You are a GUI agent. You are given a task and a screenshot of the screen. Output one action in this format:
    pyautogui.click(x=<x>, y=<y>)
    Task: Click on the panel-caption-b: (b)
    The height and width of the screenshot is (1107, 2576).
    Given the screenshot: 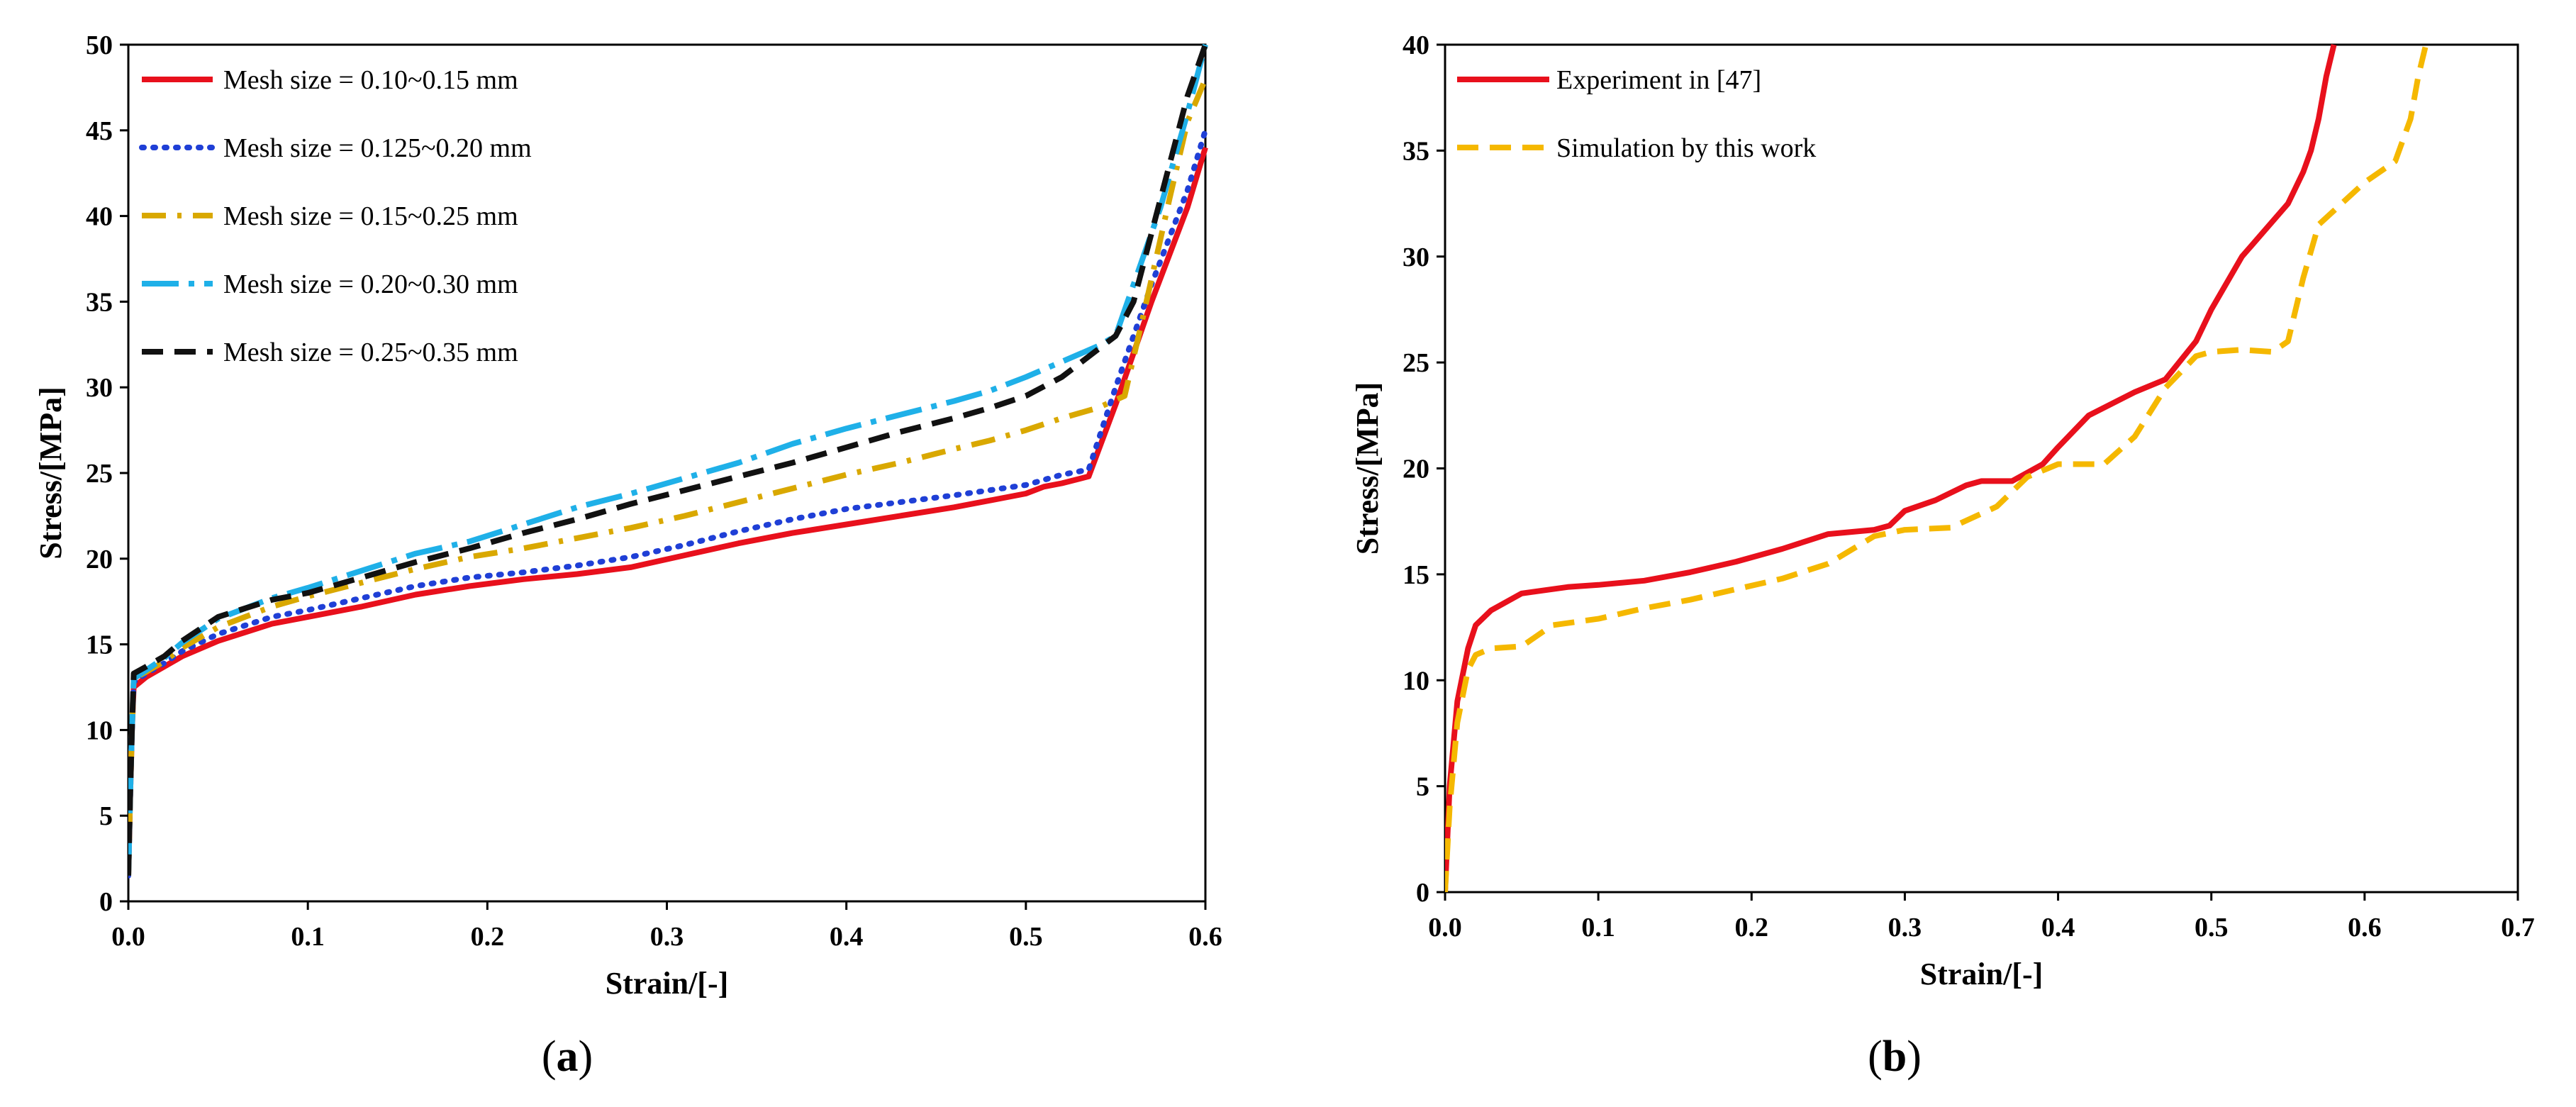 What is the action you would take?
    pyautogui.click(x=1895, y=1057)
    